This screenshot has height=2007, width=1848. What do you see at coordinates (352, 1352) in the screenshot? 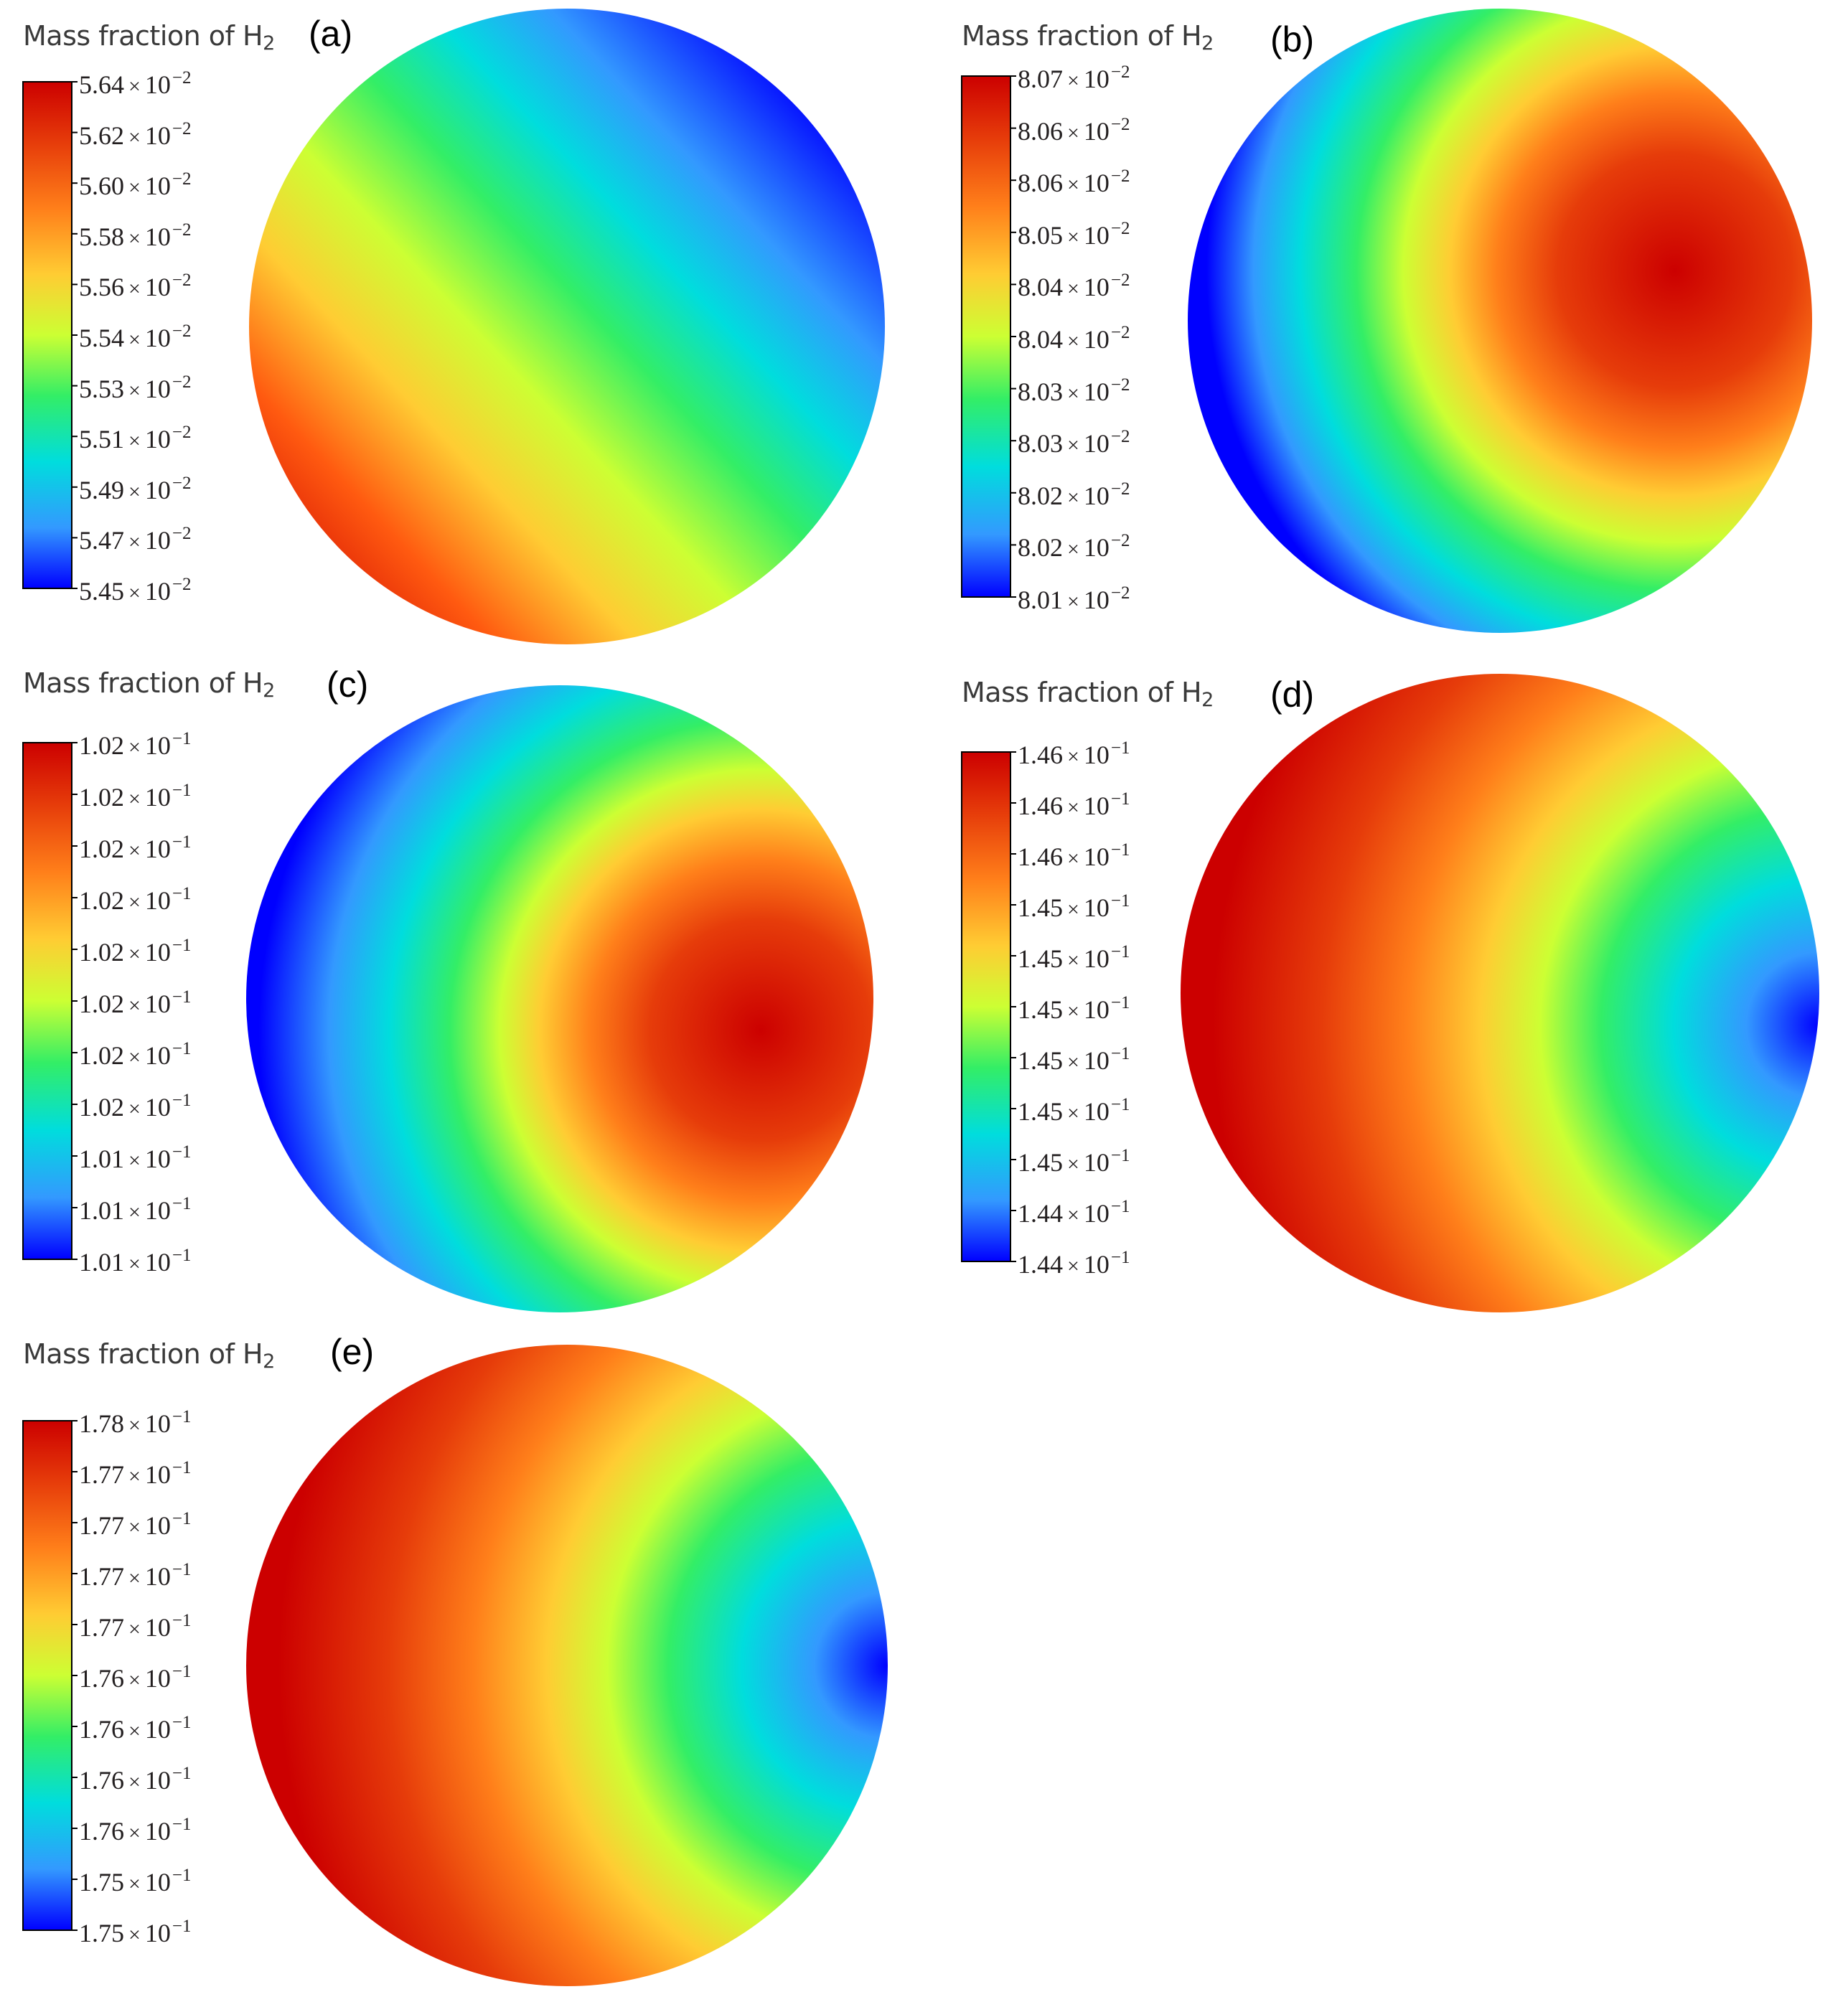
I see `panel-label: (e)` at bounding box center [352, 1352].